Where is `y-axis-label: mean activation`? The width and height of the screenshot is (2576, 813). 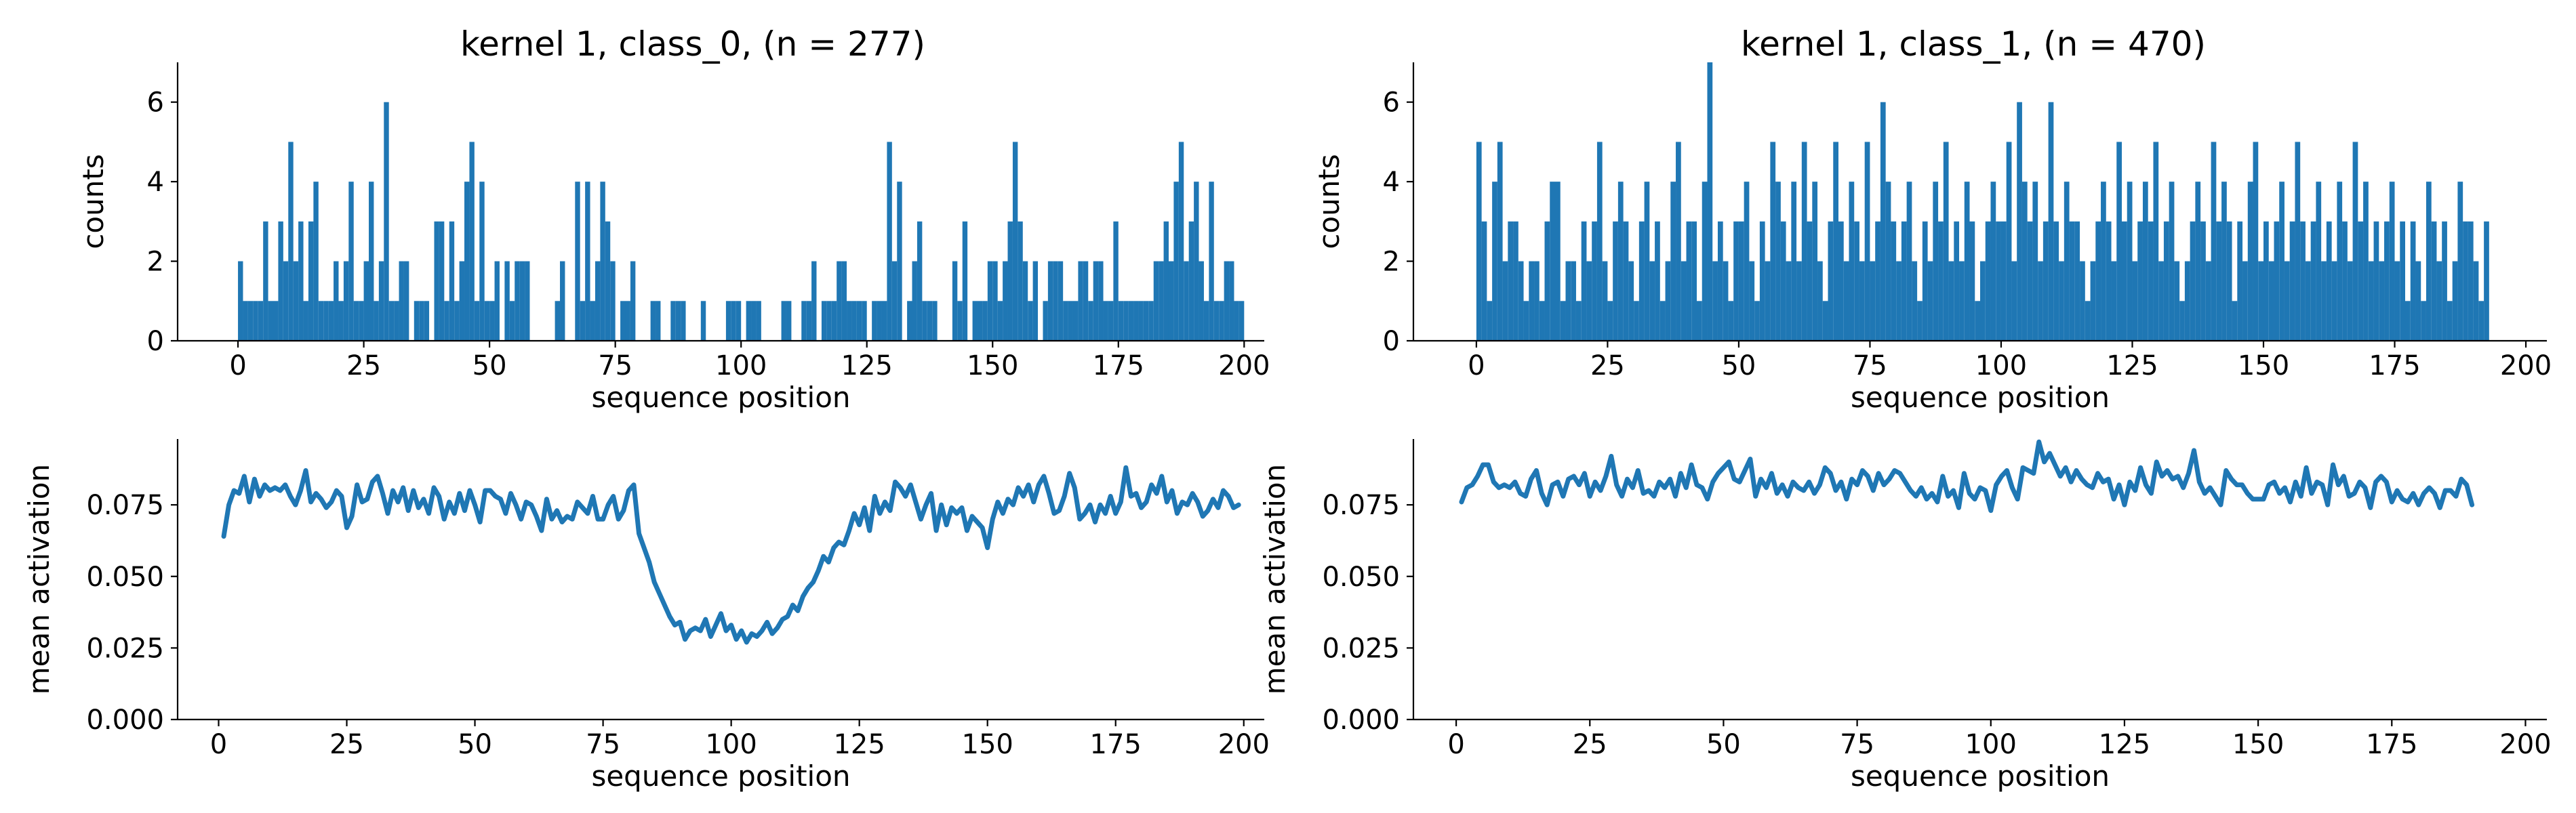
y-axis-label: mean activation is located at coordinates (39, 579).